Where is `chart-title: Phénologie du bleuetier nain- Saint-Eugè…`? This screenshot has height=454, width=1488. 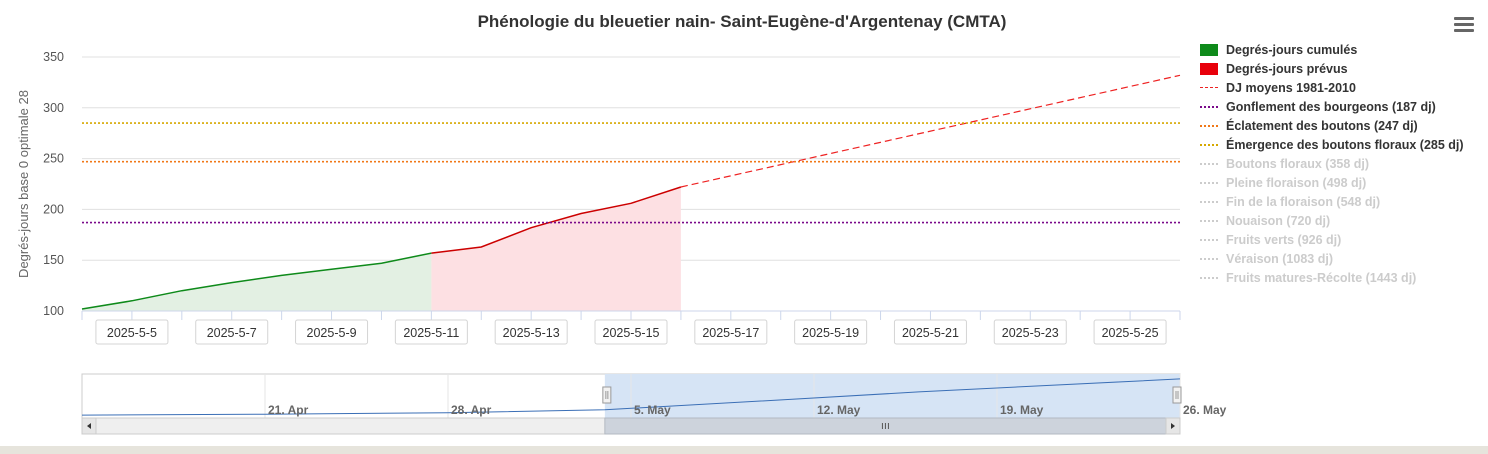 chart-title: Phénologie du bleuetier nain- Saint-Eugè… is located at coordinates (742, 21).